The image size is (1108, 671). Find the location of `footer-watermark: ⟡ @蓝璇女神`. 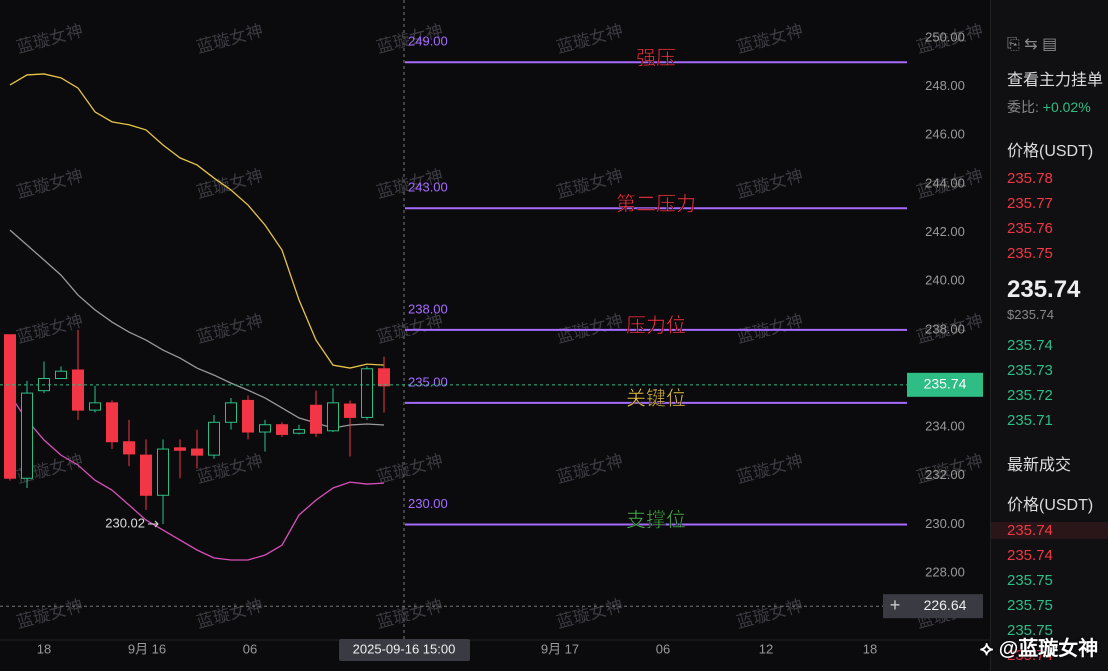

footer-watermark: ⟡ @蓝璇女神 is located at coordinates (1039, 649).